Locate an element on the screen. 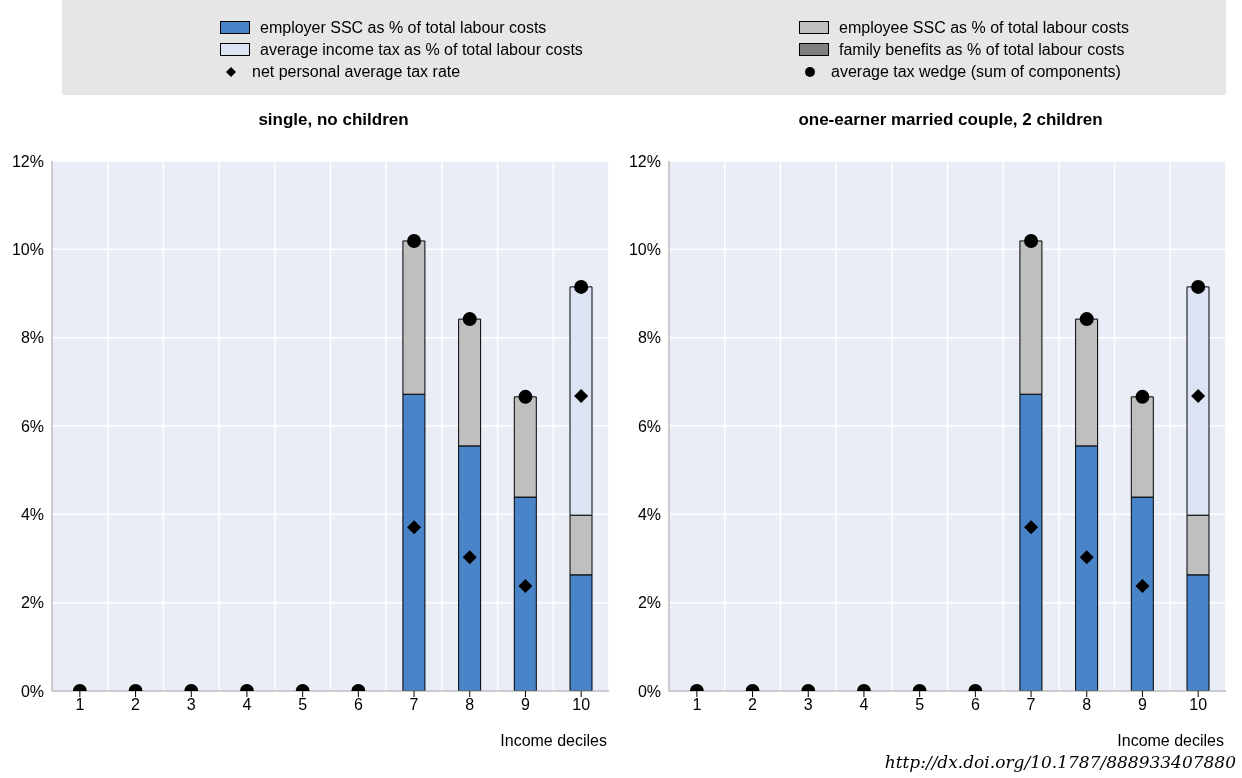  legend-label: family benefits as % of total labour costs is located at coordinates (982, 49).